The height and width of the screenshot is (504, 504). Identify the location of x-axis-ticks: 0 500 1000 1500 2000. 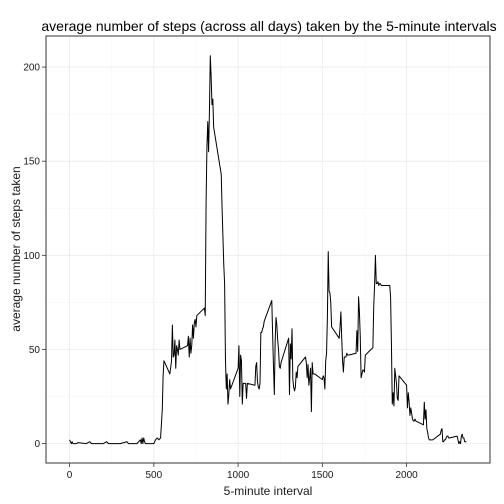
(242, 472).